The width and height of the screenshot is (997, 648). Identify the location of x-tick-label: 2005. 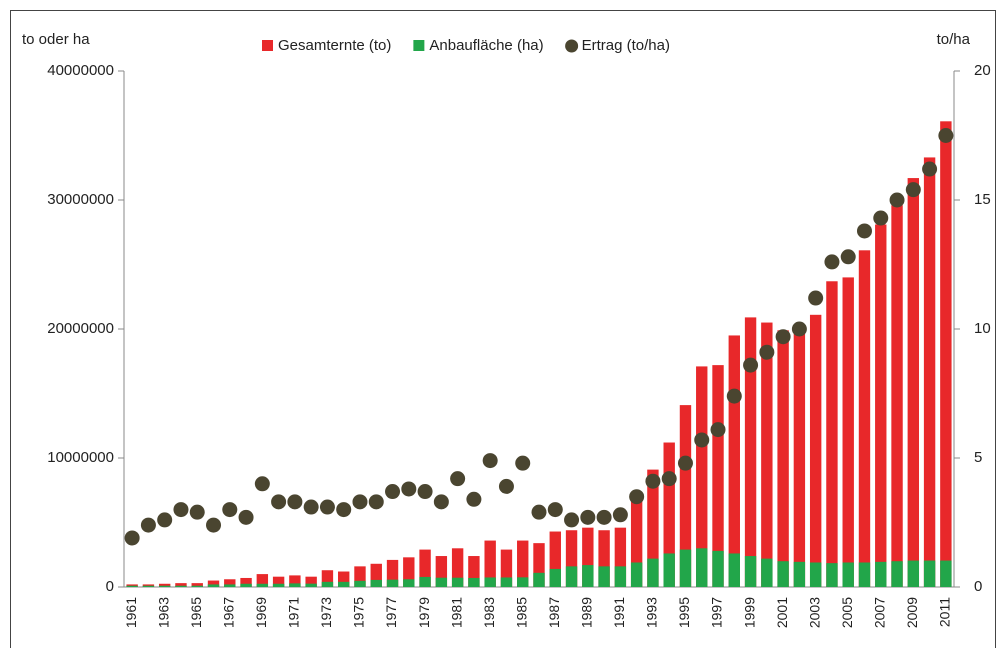
(847, 612).